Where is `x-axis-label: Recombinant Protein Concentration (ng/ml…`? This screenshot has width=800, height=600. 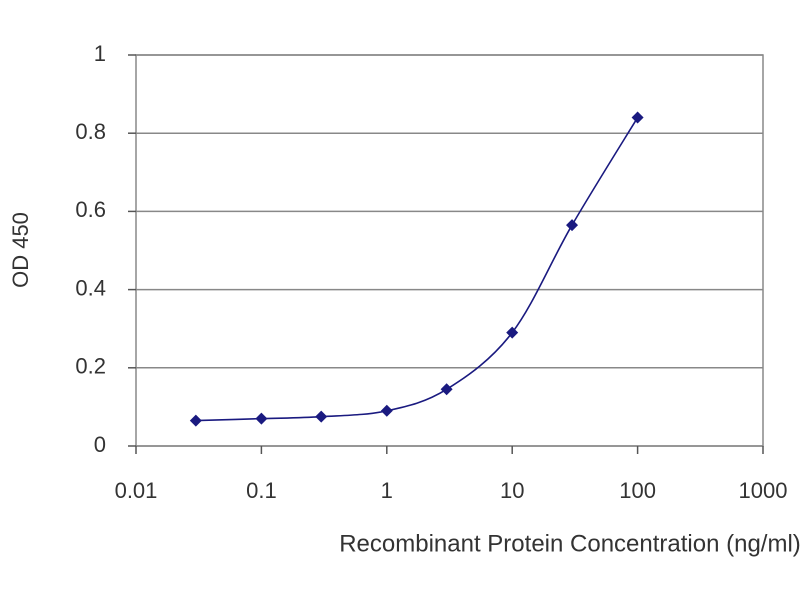 x-axis-label: Recombinant Protein Concentration (ng/ml… is located at coordinates (569, 543).